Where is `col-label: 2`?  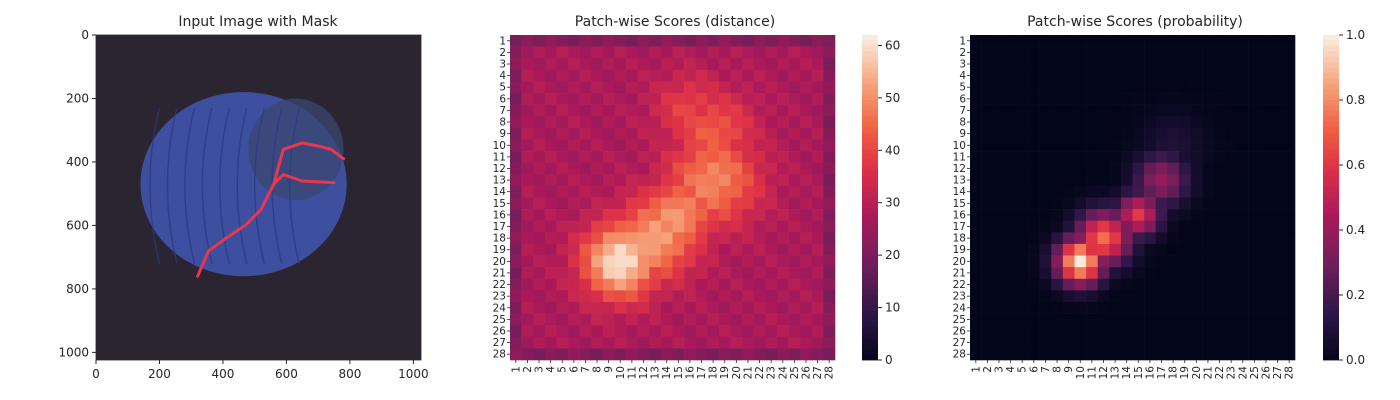
col-label: 2 is located at coordinates (528, 369).